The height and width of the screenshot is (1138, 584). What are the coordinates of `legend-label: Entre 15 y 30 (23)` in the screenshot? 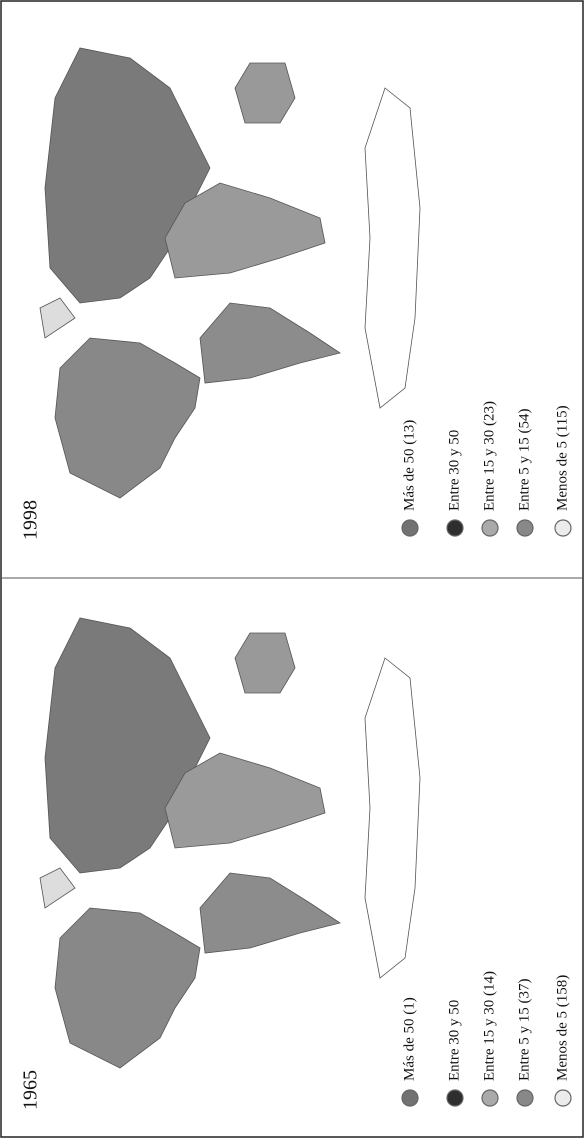 It's located at (489, 456).